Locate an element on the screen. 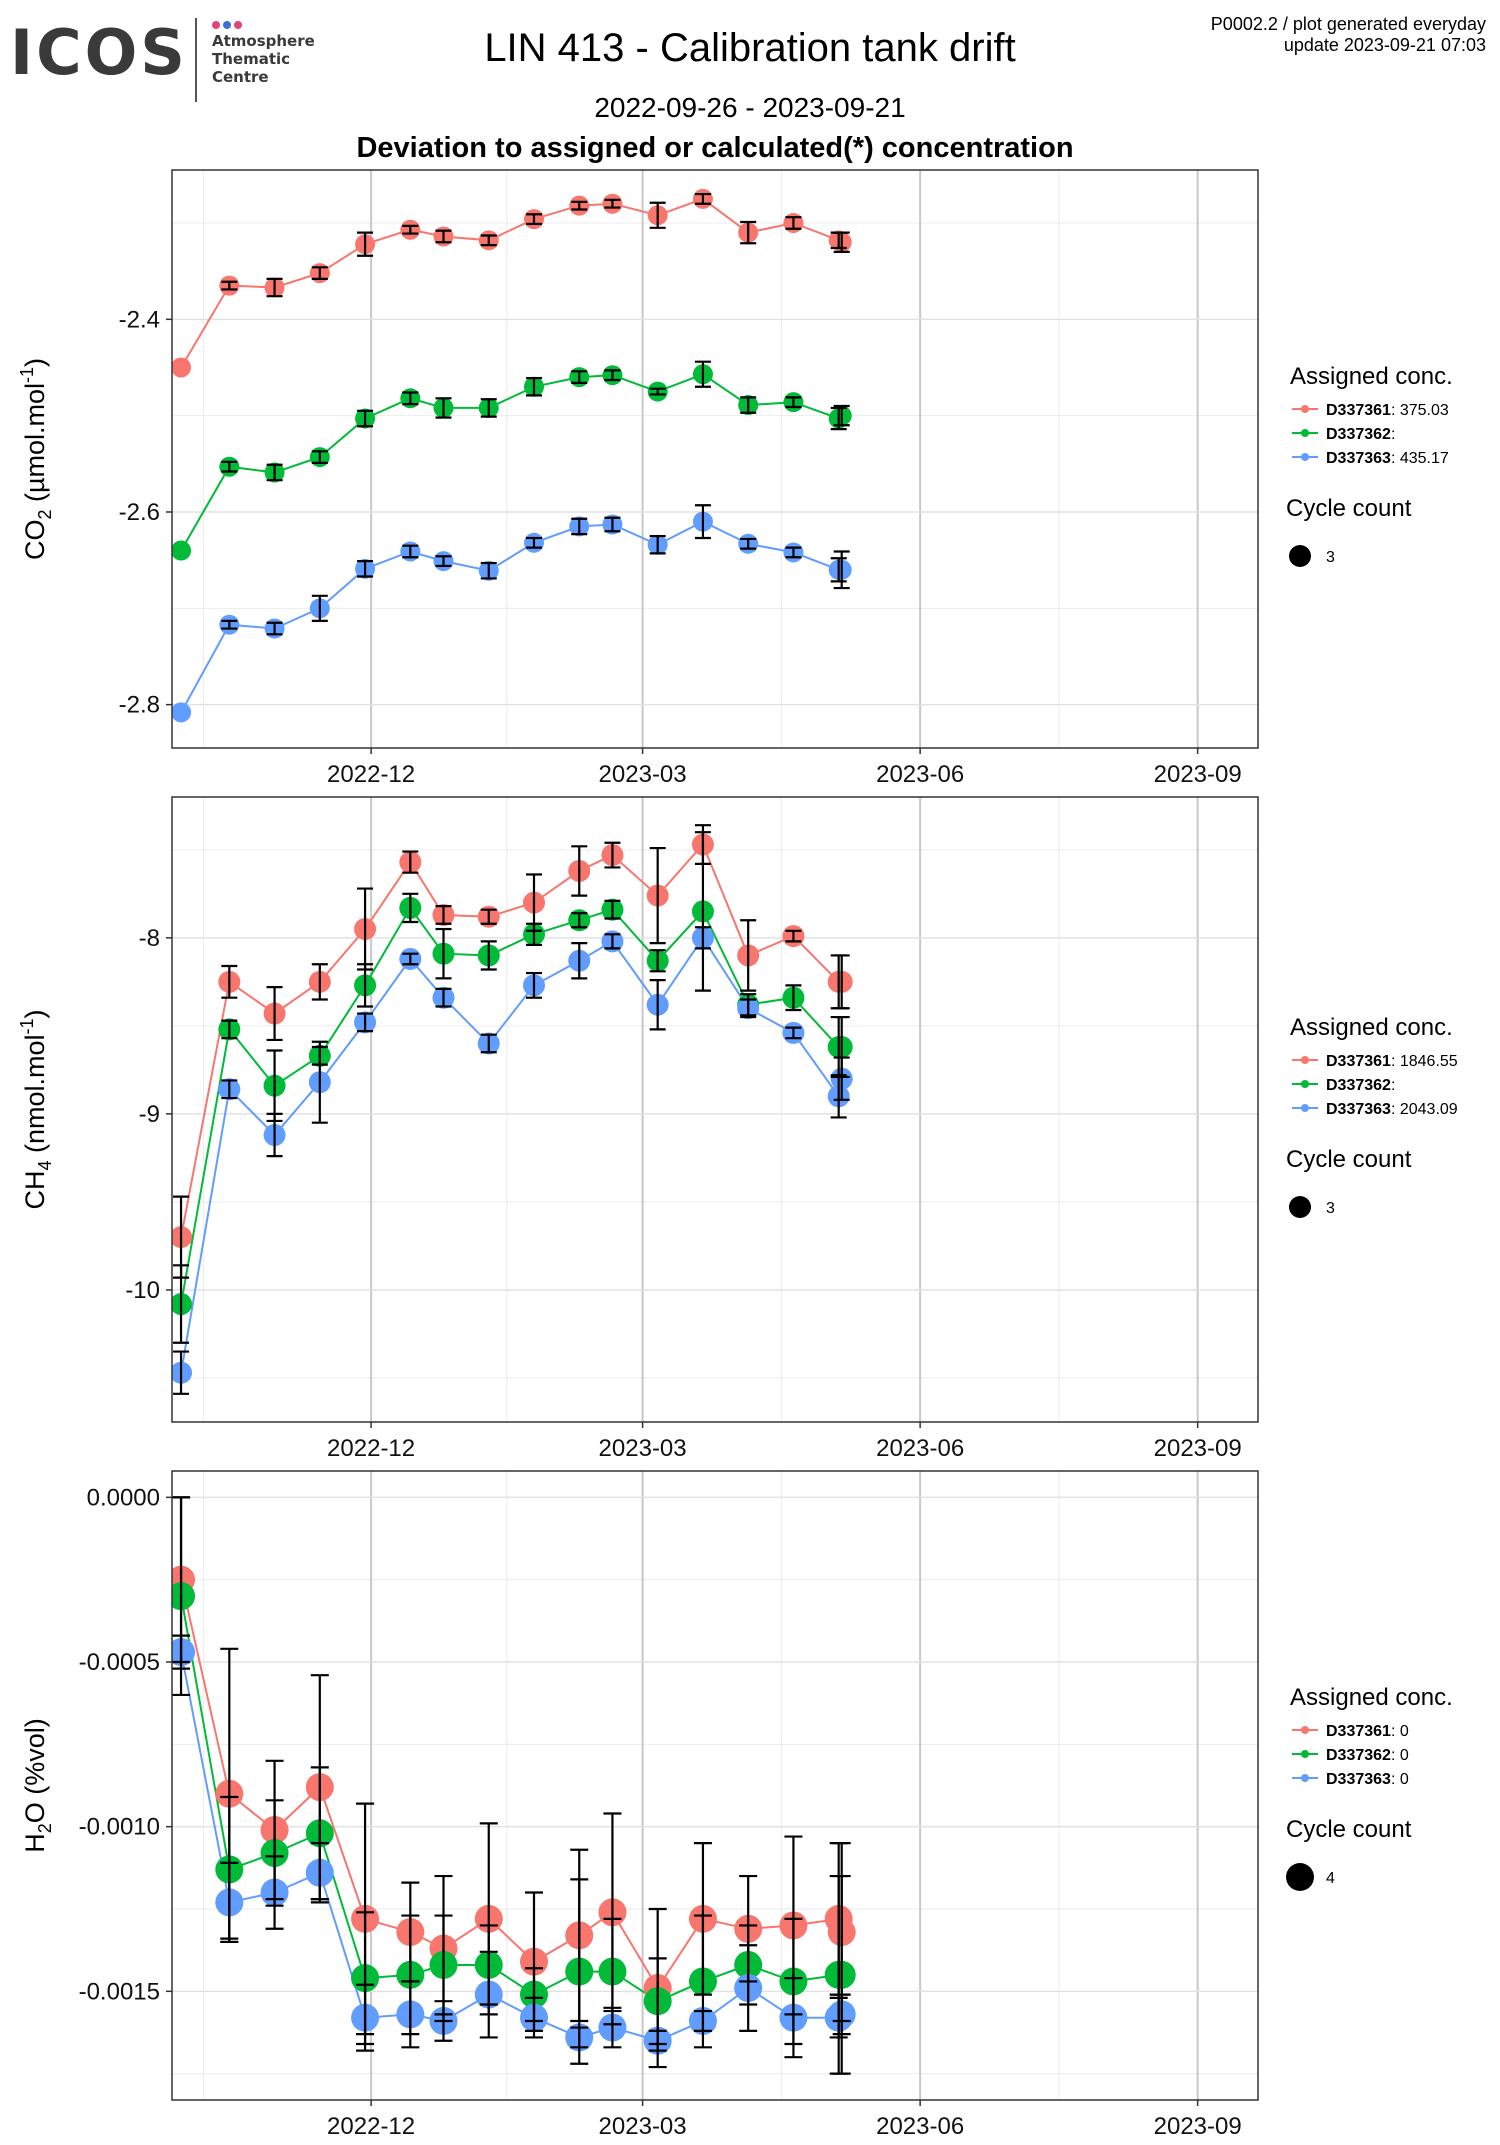 The width and height of the screenshot is (1500, 2145). logo-subtext-line-3: Centre is located at coordinates (240, 77).